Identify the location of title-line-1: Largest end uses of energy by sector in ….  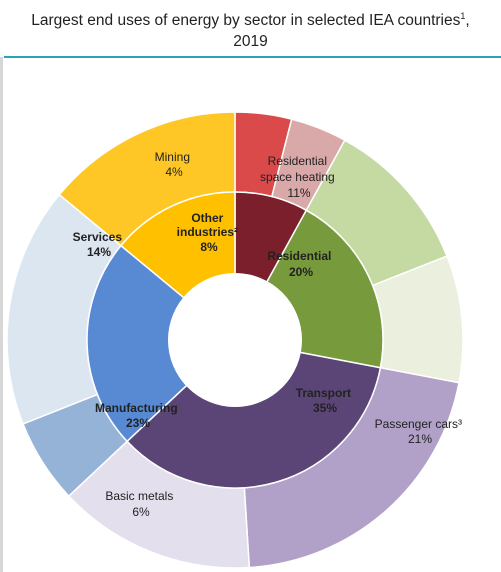
(250, 20).